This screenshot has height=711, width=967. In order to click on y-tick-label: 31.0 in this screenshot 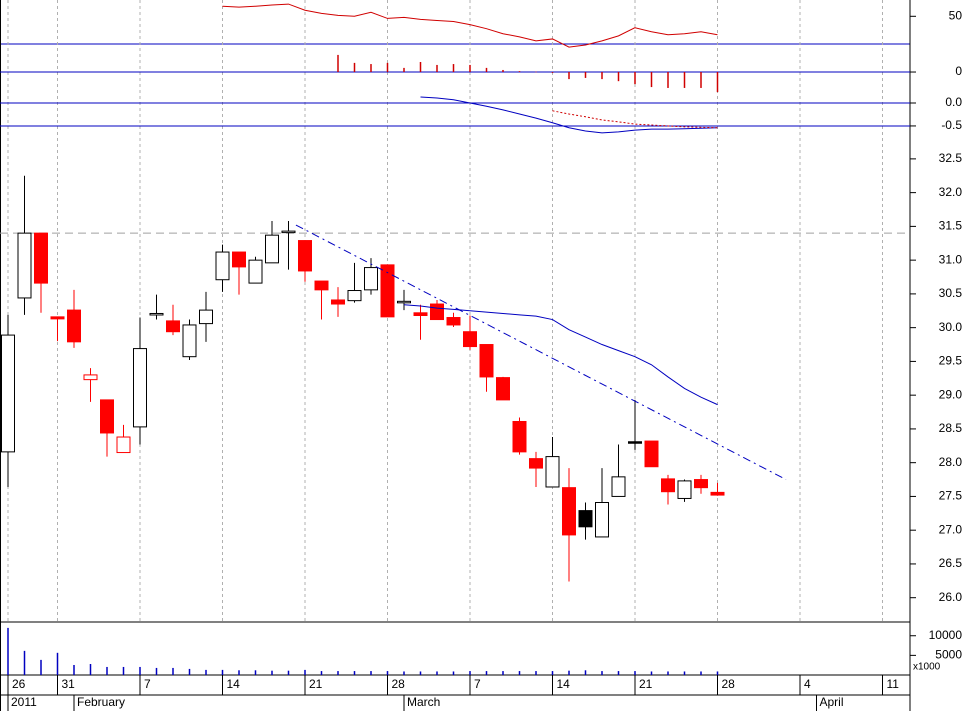, I will do `click(951, 259)`.